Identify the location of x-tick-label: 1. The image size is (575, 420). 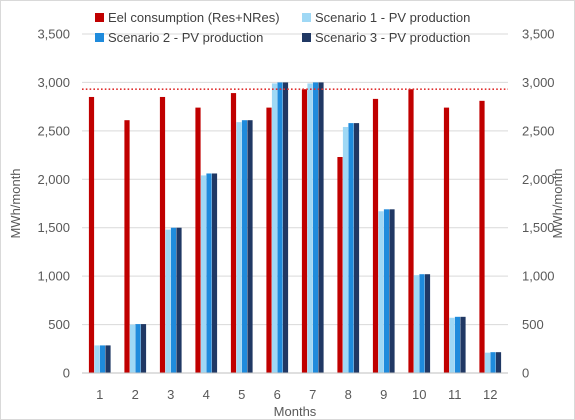
(99, 394).